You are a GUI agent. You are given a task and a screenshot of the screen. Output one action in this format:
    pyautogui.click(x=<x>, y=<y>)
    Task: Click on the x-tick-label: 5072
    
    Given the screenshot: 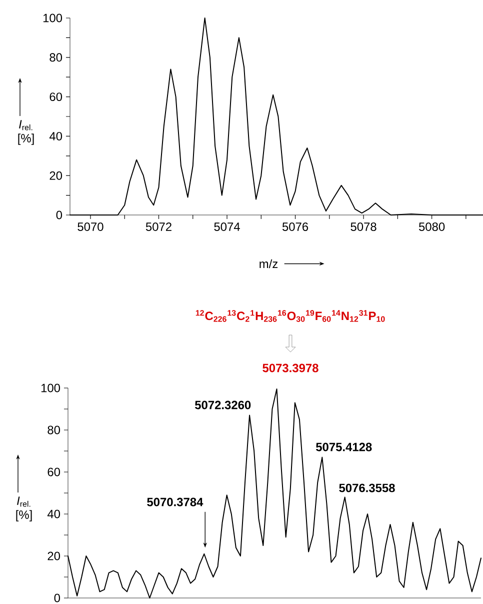 What is the action you would take?
    pyautogui.click(x=159, y=226)
    